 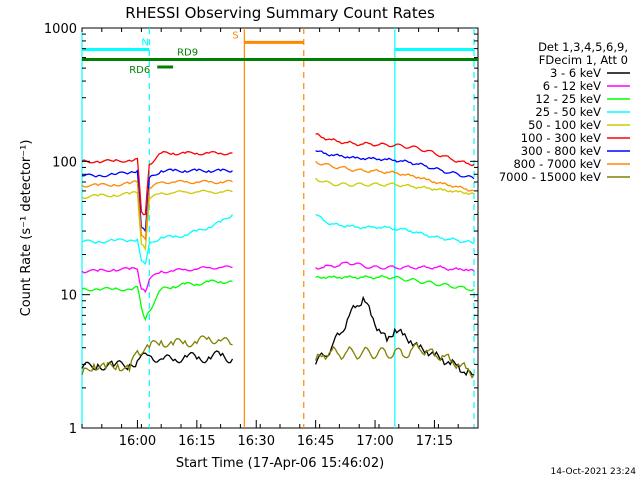 What do you see at coordinates (280, 13) in the screenshot?
I see `chart-title: RHESSI Observing Summary Count Rates` at bounding box center [280, 13].